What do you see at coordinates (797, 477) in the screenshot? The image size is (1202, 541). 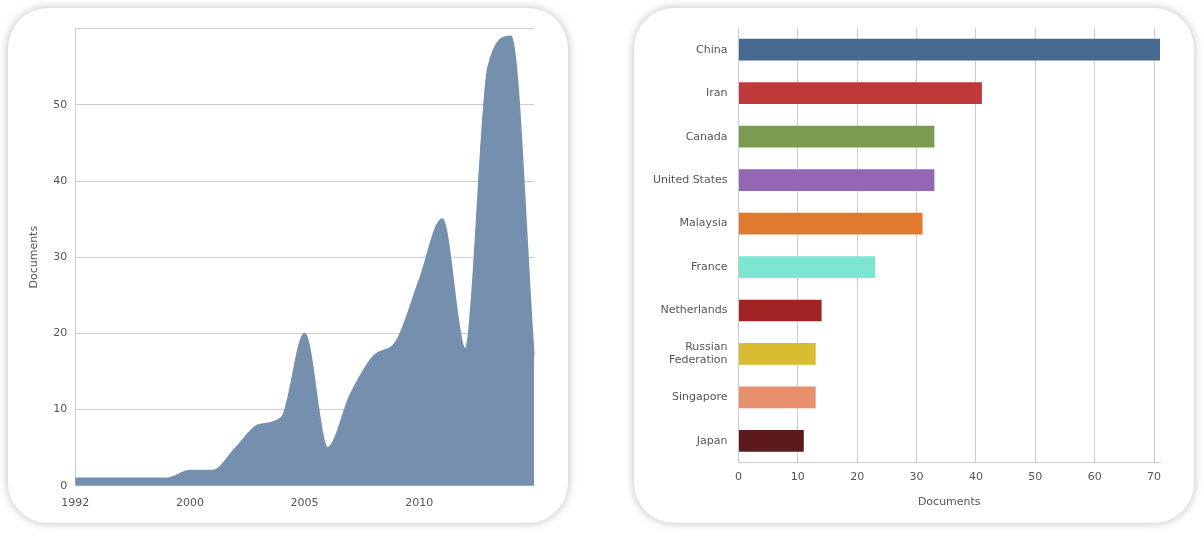 I see `x-tick-label: 10` at bounding box center [797, 477].